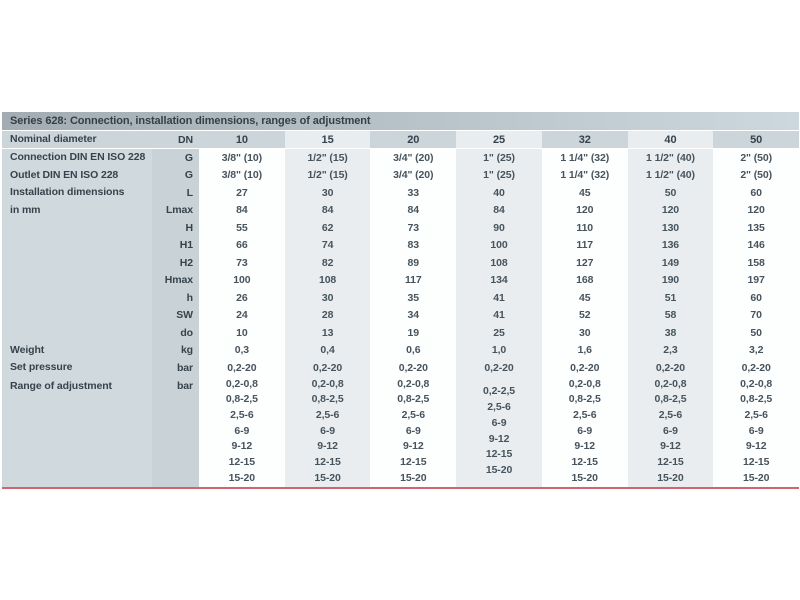  Describe the element at coordinates (756, 350) in the screenshot. I see `value-cell: 3,2` at that location.